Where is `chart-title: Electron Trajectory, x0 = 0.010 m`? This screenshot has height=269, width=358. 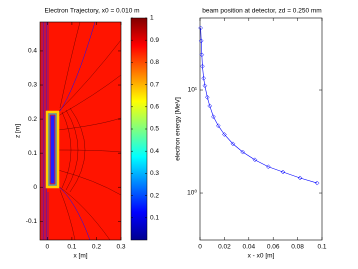 chart-title: Electron Trajectory, x0 = 0.010 m is located at coordinates (91, 11).